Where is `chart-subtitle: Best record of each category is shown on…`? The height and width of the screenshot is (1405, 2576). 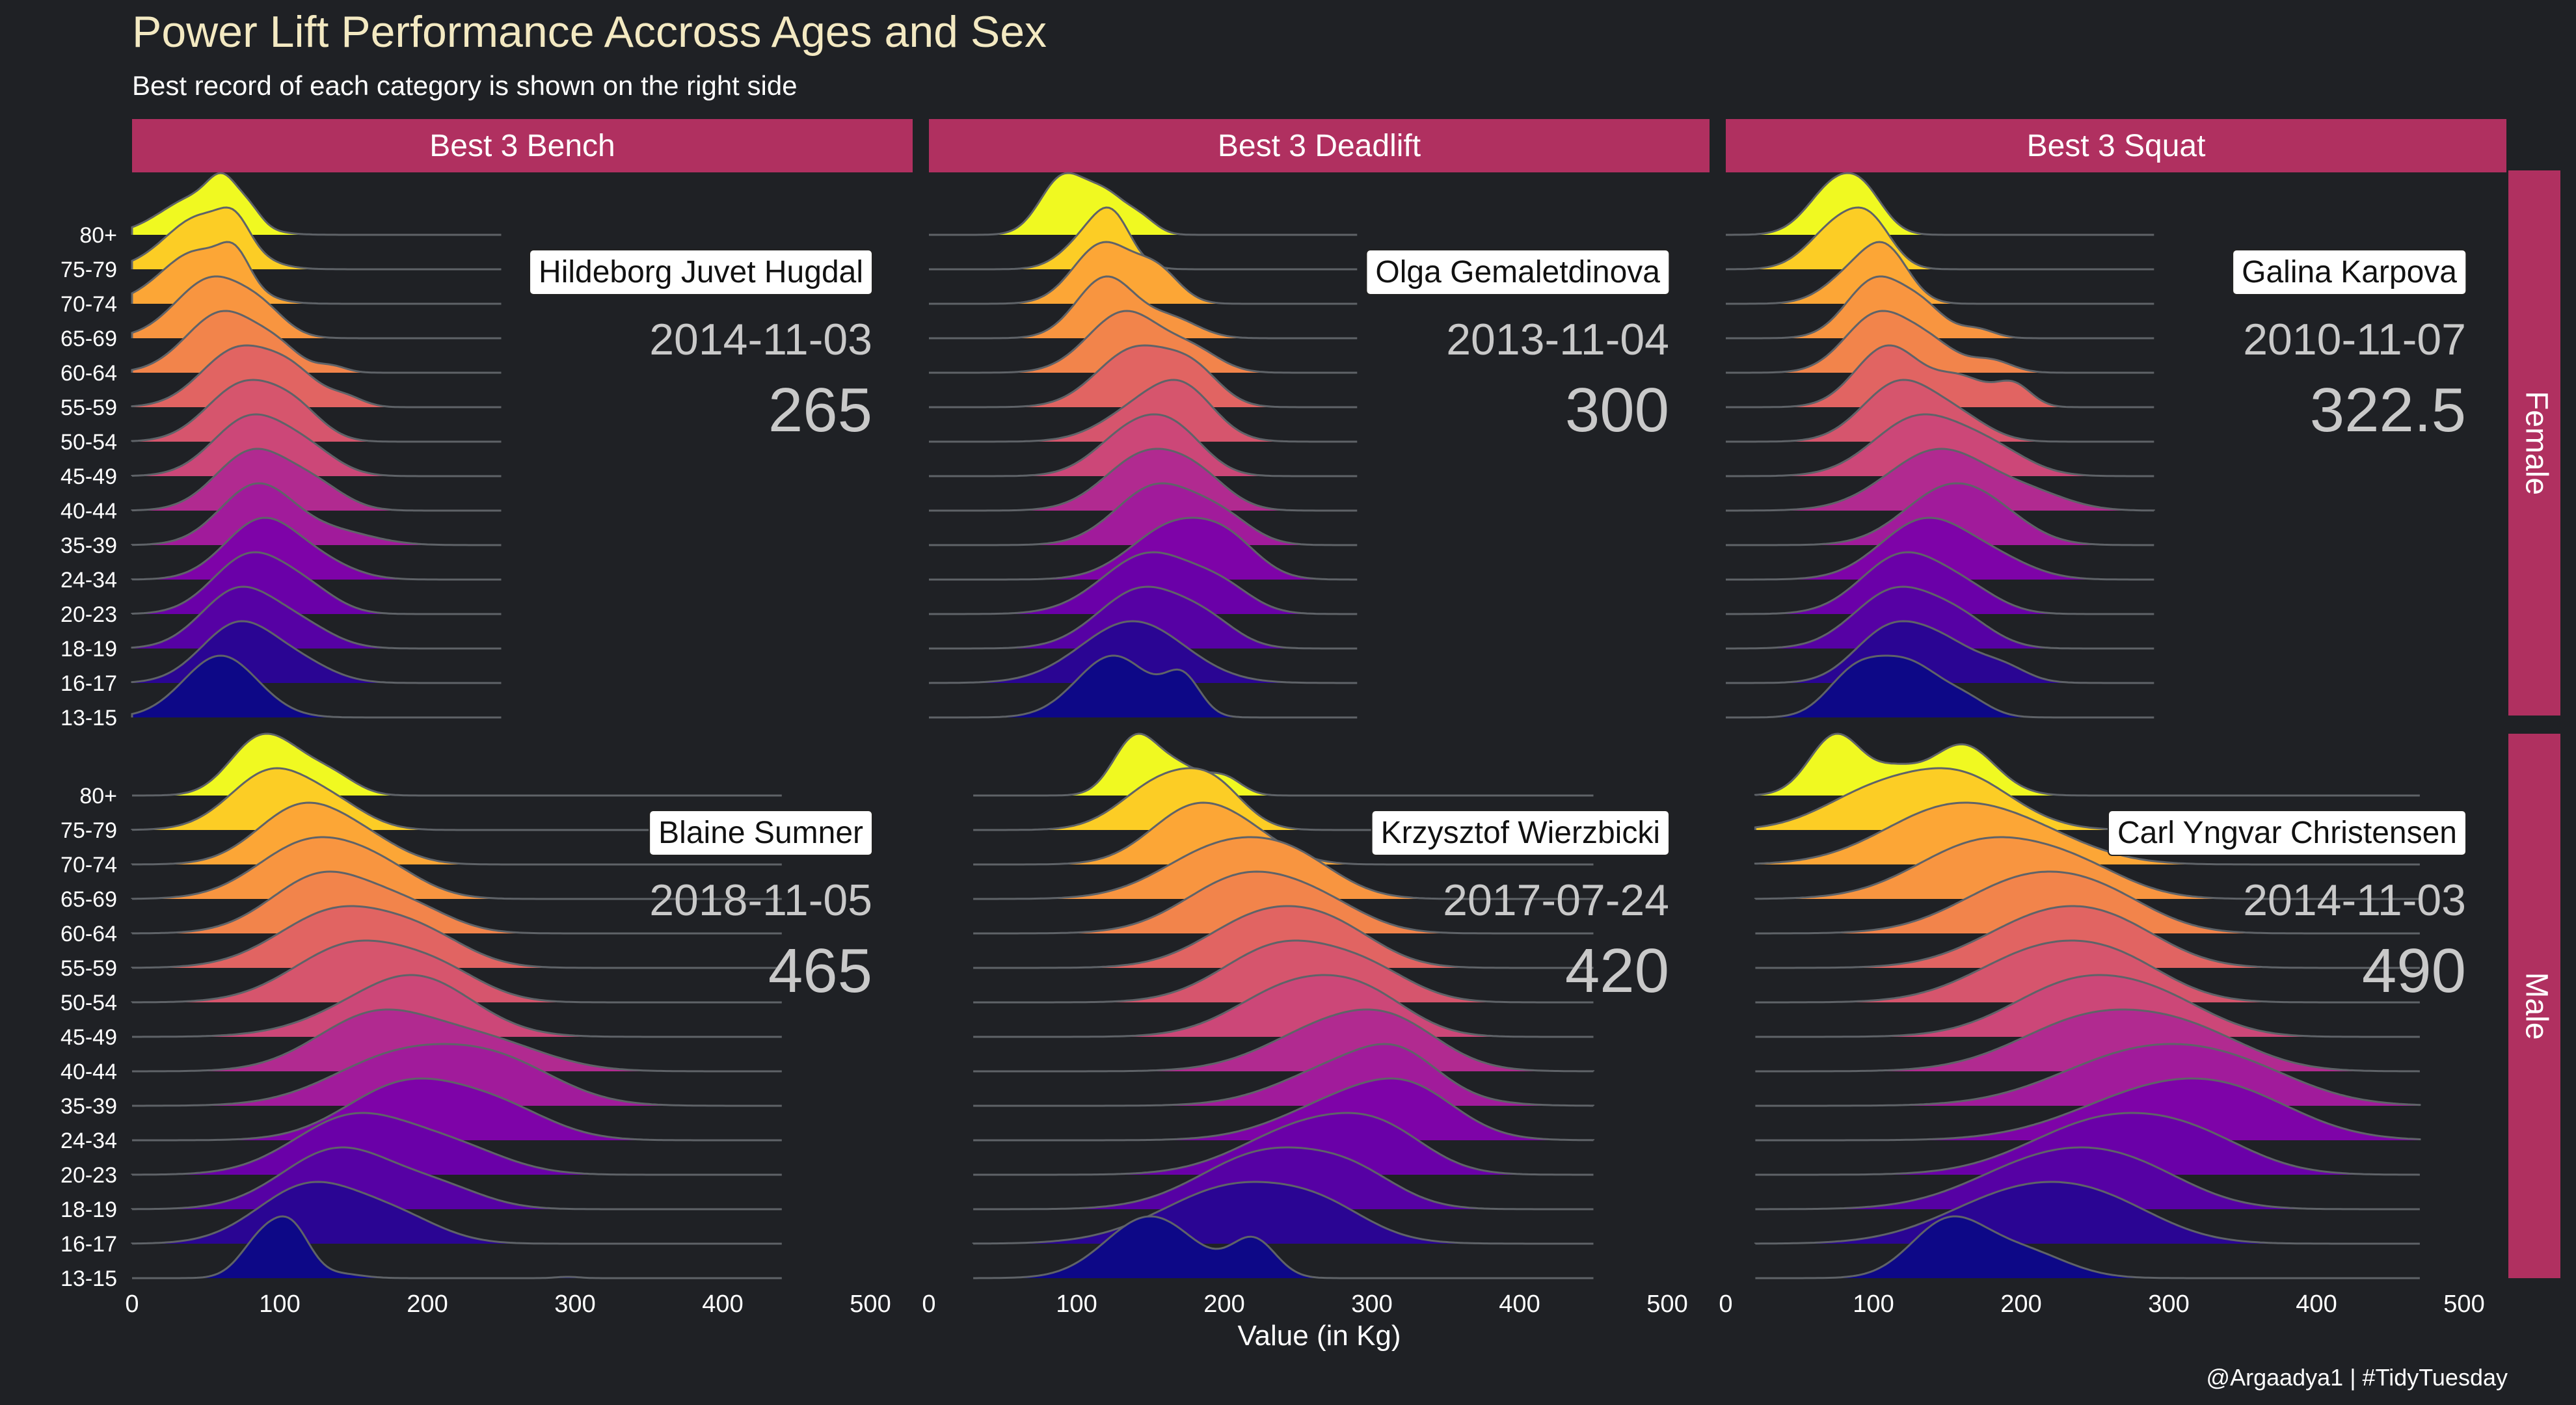 chart-subtitle: Best record of each category is shown on… is located at coordinates (465, 85).